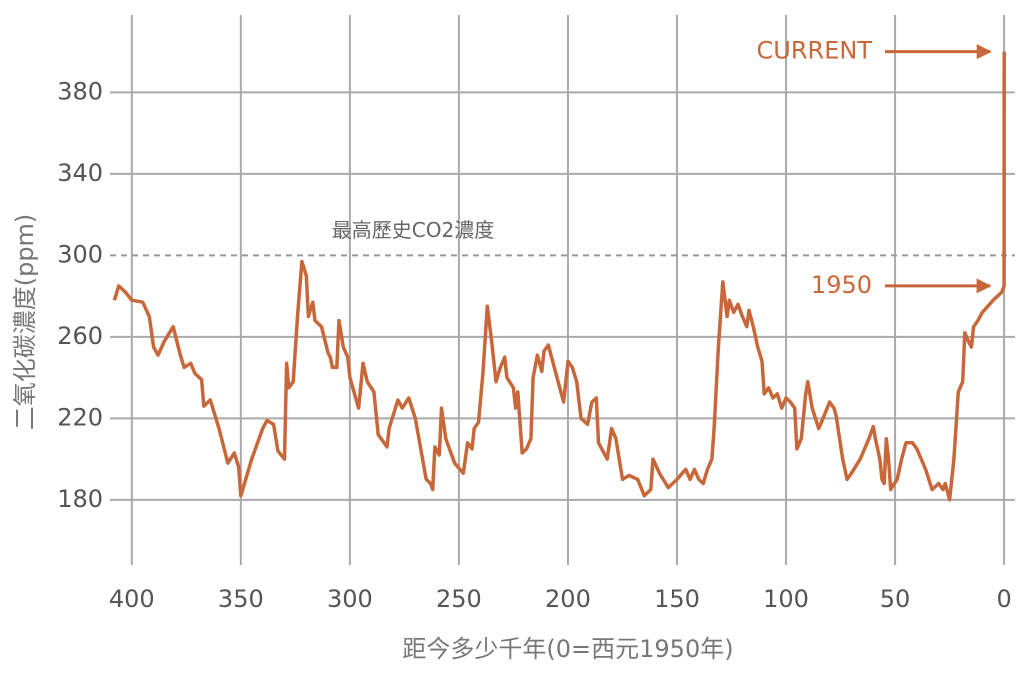 This screenshot has height=674, width=1029. What do you see at coordinates (80, 499) in the screenshot?
I see `y-tick-label: 180` at bounding box center [80, 499].